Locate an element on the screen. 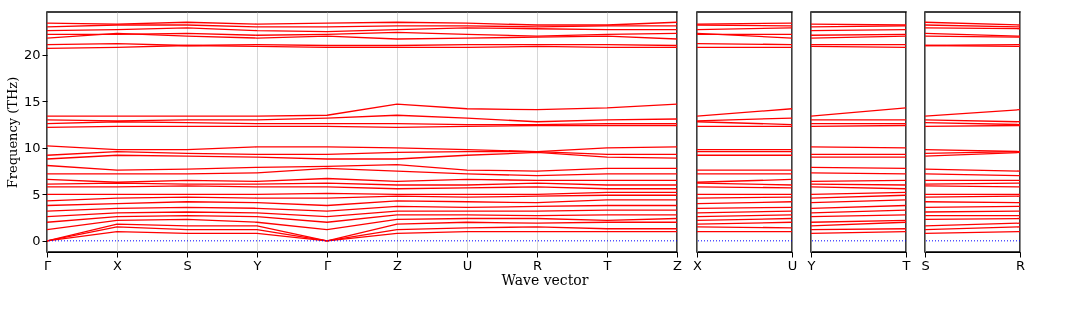 Image resolution: width=1078 pixels, height=310 pixels. y-axis-title: Frequency (THz) is located at coordinates (12, 132).